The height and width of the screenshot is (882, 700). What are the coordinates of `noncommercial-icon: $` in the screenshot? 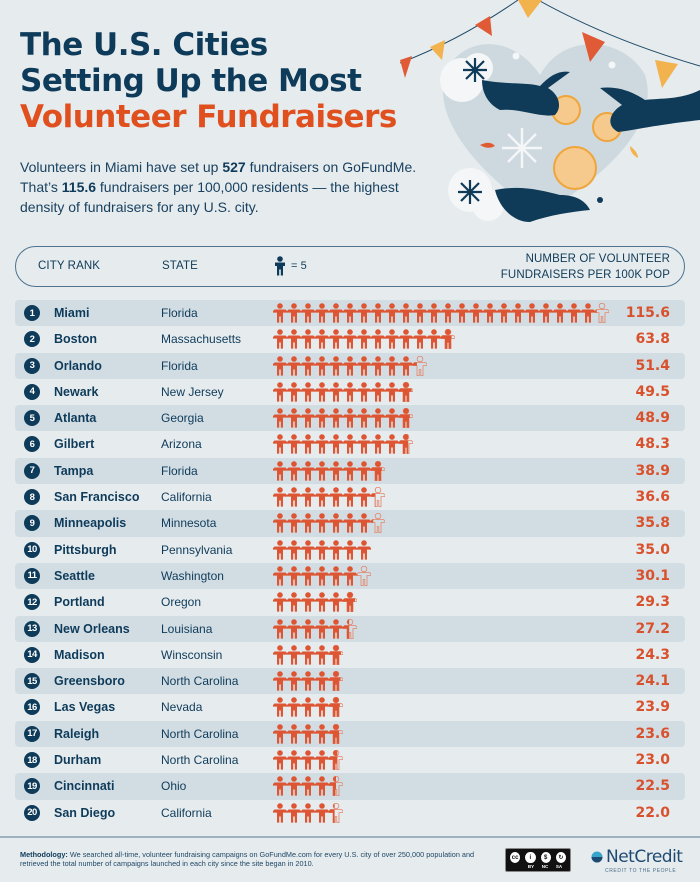 It's located at (545, 857).